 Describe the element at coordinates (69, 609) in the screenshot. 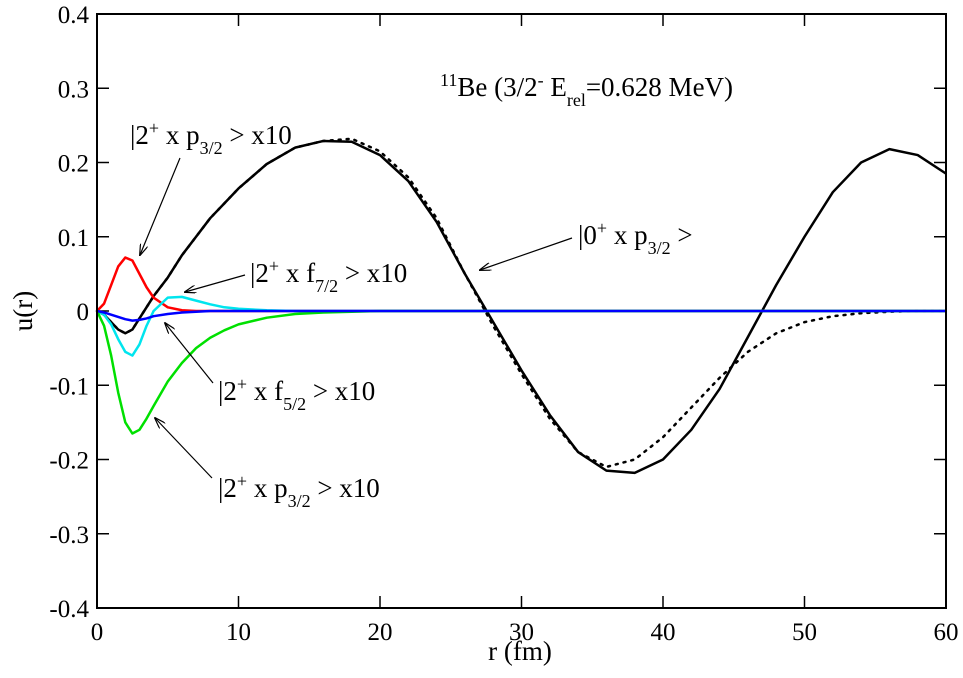

I see `y-tick-label: -0.4` at that location.